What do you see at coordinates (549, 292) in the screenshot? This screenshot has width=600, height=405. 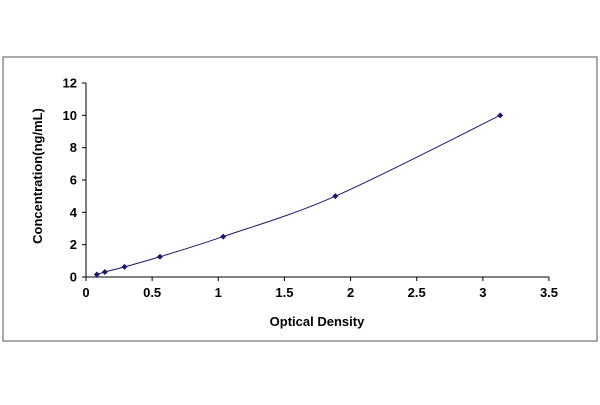 I see `x-tick-label: 3.5` at bounding box center [549, 292].